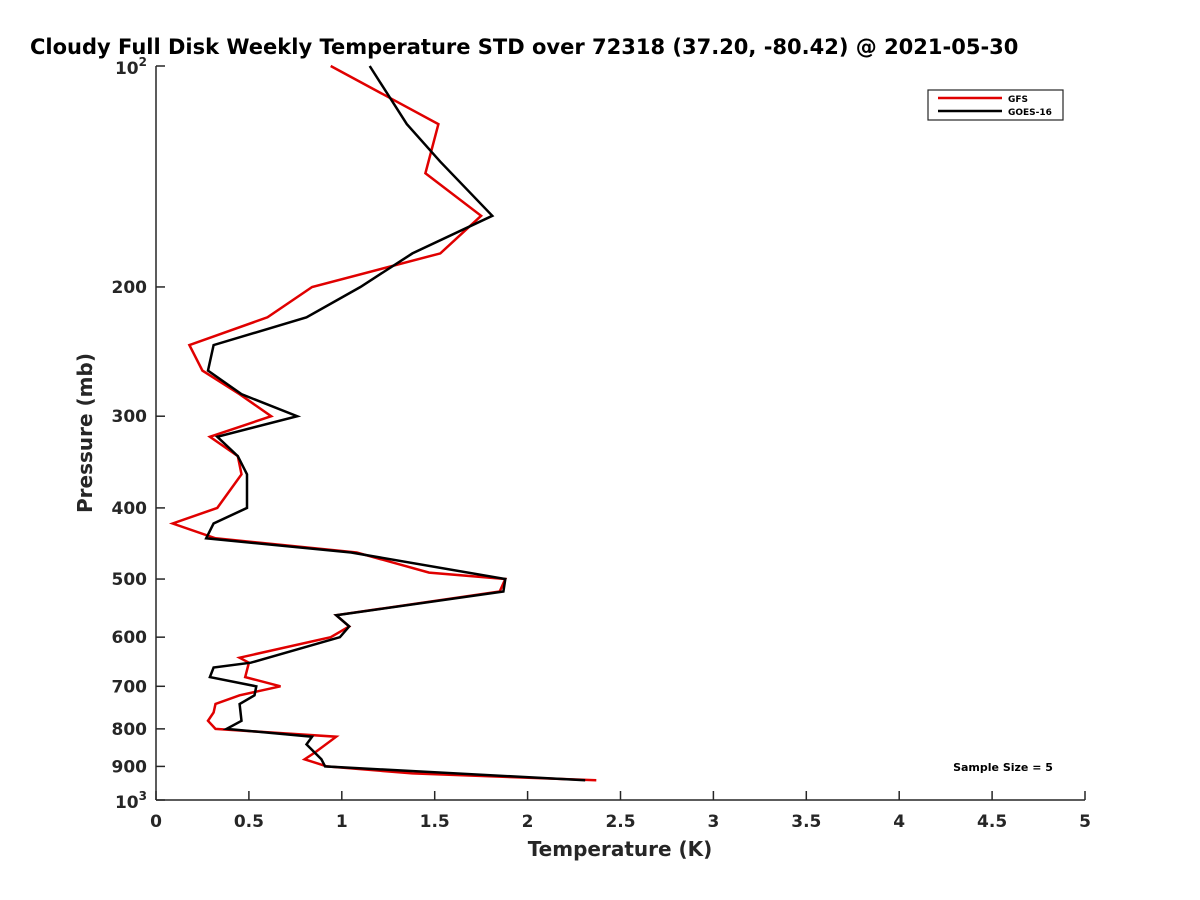 Image resolution: width=1200 pixels, height=900 pixels. What do you see at coordinates (130, 638) in the screenshot?
I see `y-tick-label: 600` at bounding box center [130, 638].